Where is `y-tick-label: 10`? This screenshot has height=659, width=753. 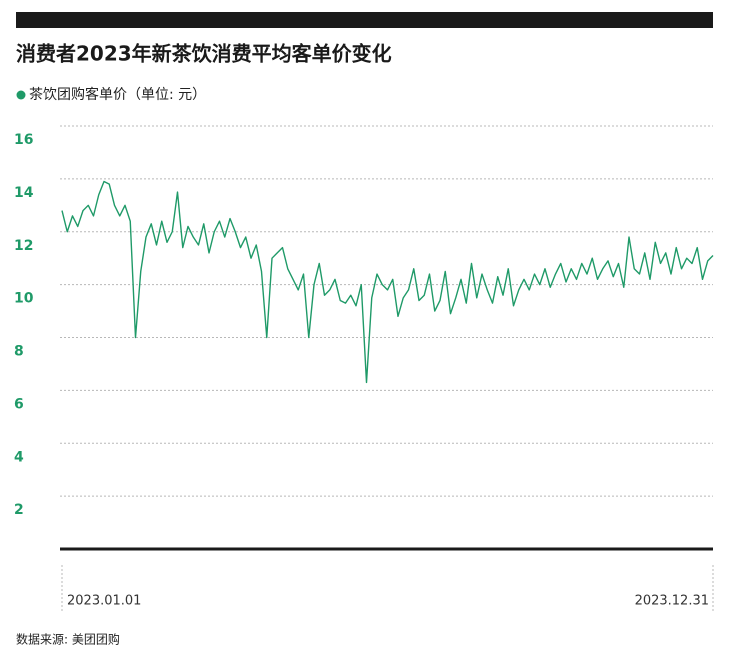
y-tick-label: 10 is located at coordinates (24, 299).